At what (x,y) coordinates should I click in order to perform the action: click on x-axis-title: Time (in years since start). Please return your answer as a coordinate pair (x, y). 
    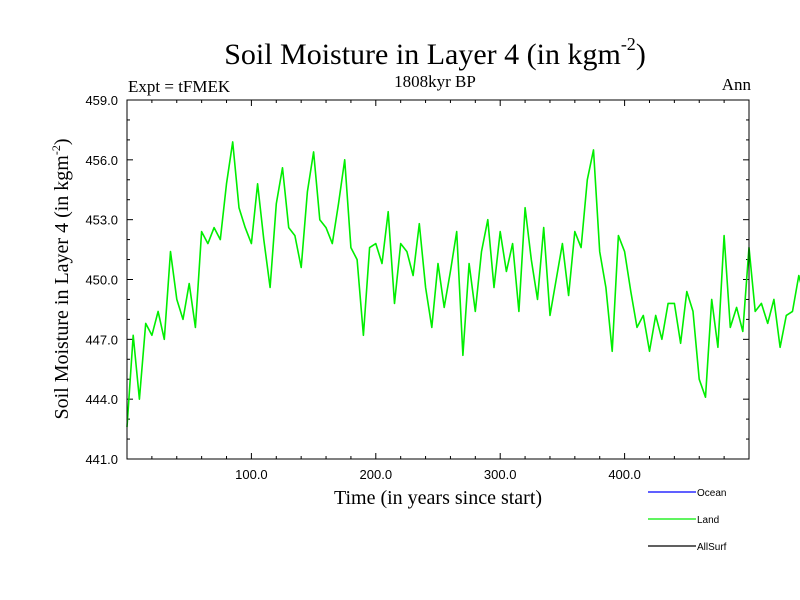
    Looking at the image, I should click on (438, 498).